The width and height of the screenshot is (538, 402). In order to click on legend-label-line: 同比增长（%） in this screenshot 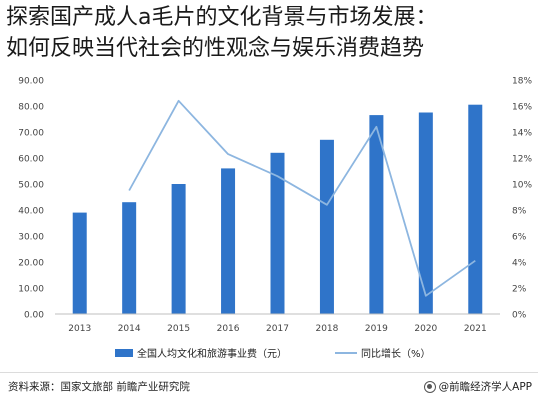, I will do `click(396, 354)`.